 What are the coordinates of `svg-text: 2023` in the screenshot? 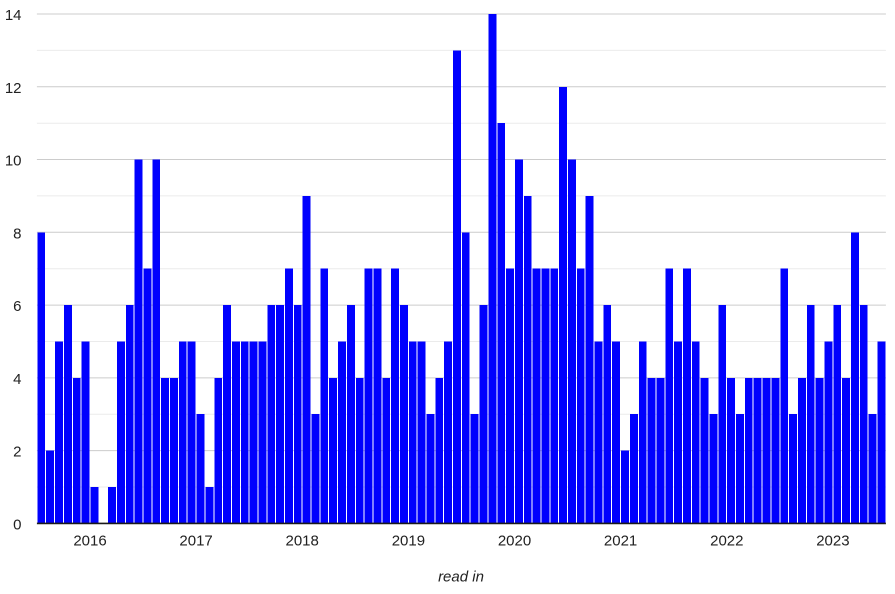 It's located at (832, 541).